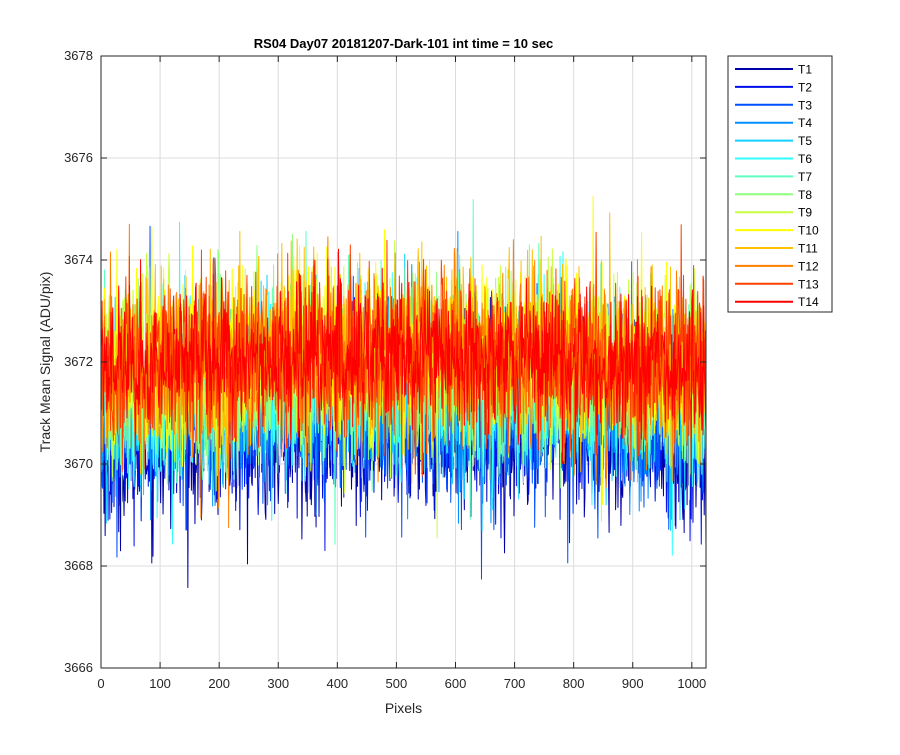  I want to click on legend-label: T7, so click(805, 177).